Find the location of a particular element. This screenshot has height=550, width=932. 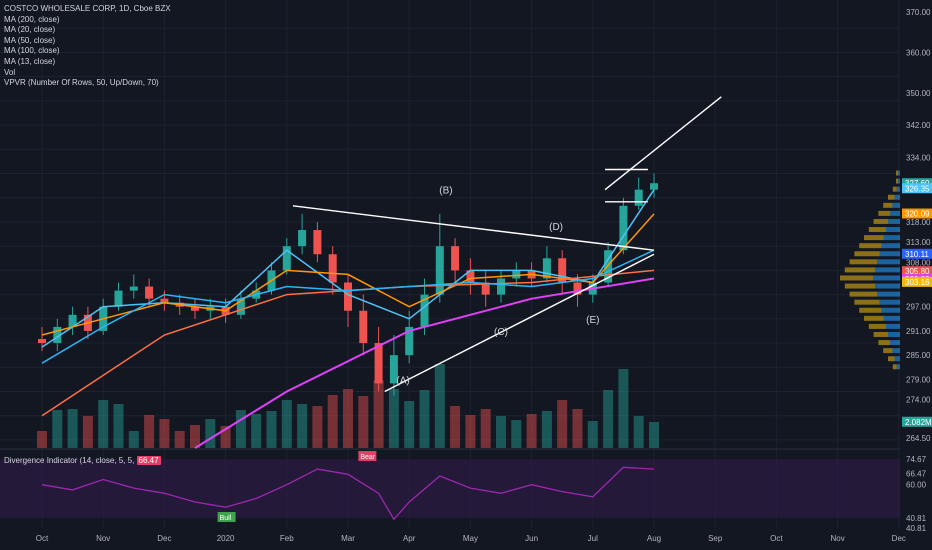

price-marker-label: 303.16 is located at coordinates (917, 282).